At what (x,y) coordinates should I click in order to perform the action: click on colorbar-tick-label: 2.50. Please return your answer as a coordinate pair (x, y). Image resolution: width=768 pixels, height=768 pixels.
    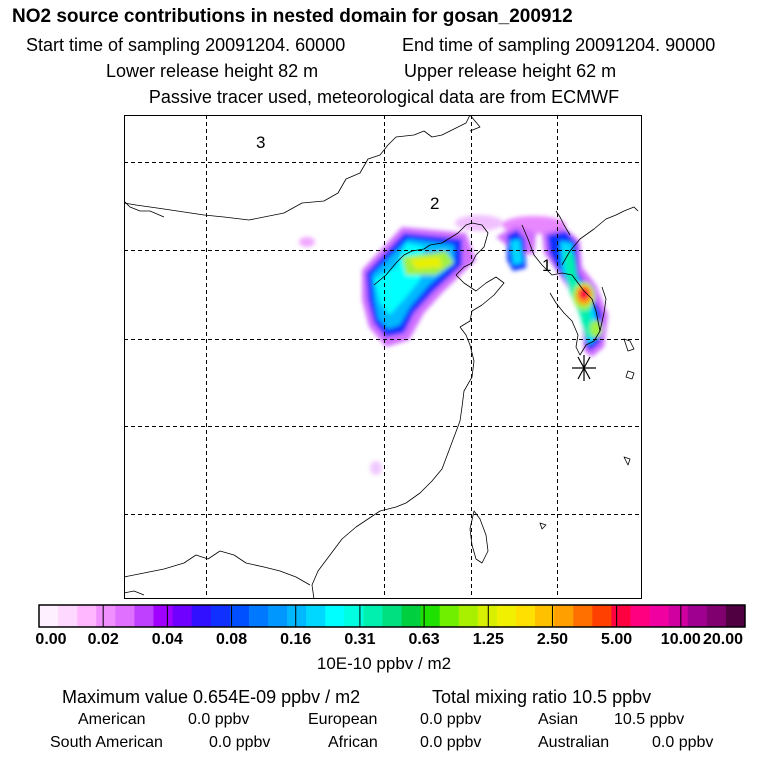
    Looking at the image, I should click on (552, 639).